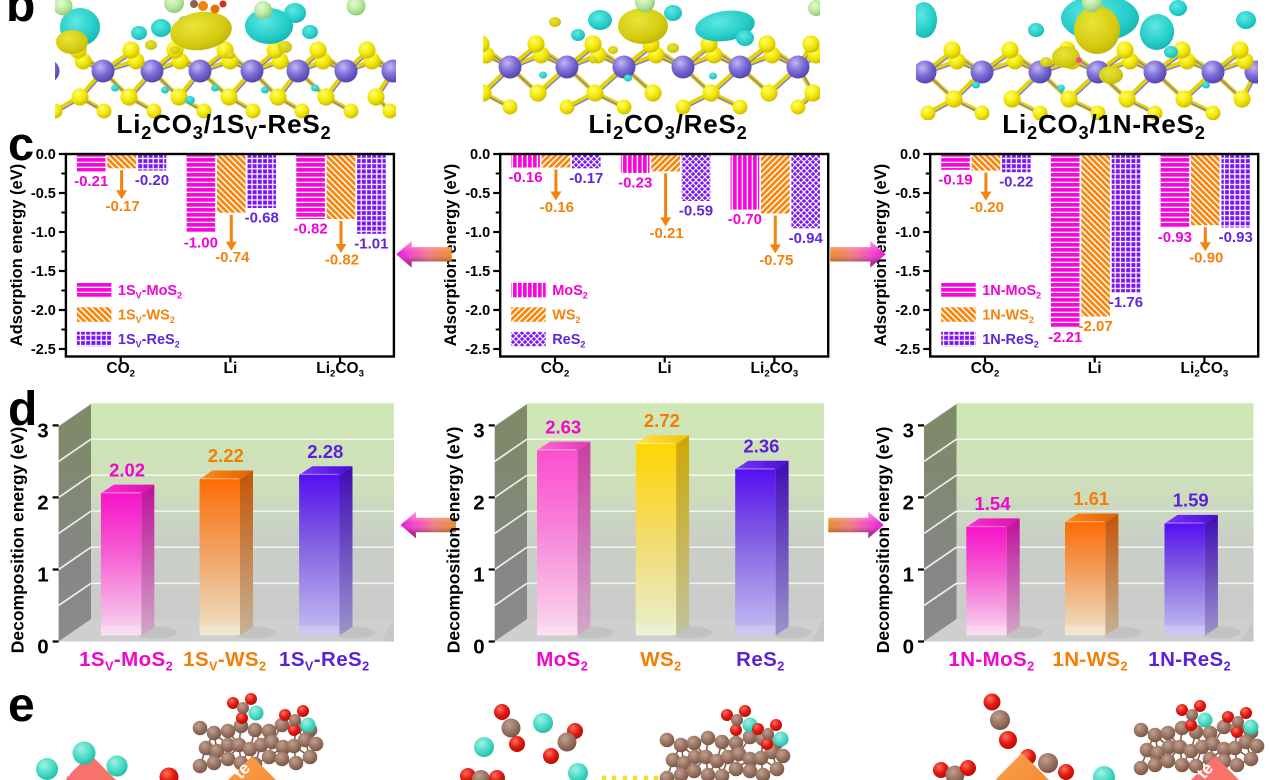 The height and width of the screenshot is (780, 1269). Describe the element at coordinates (1091, 498) in the screenshot. I see `svg-text: 1.61` at that location.